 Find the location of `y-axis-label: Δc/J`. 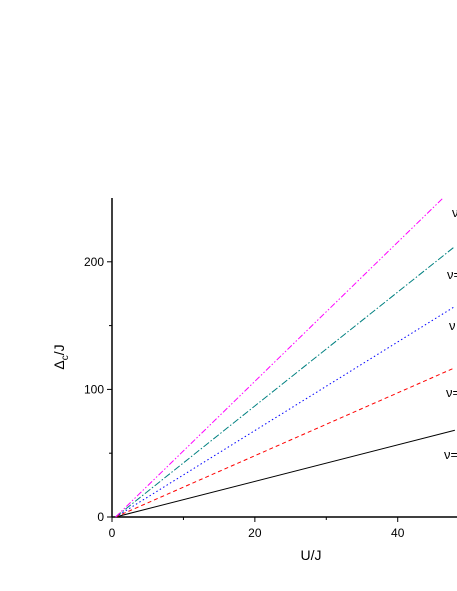

y-axis-label: Δc/J is located at coordinates (61, 356).